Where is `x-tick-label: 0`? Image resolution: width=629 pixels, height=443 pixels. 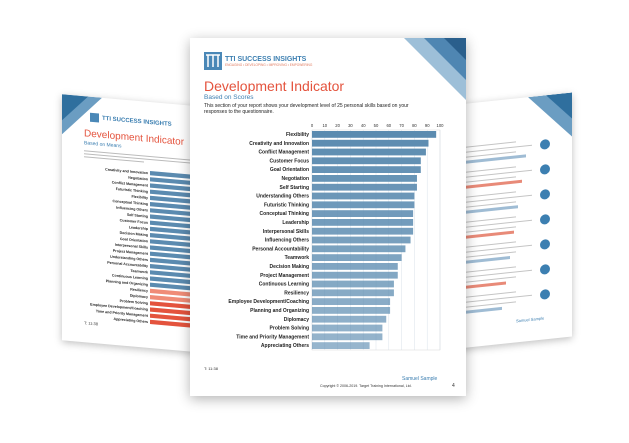 x-tick-label: 0 is located at coordinates (312, 125).